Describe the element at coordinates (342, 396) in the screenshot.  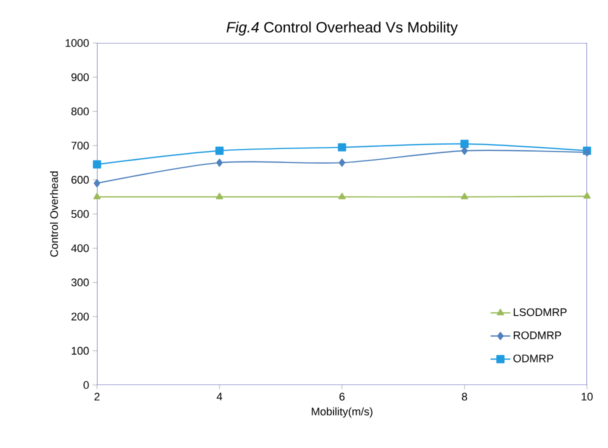
I see `x-tick-label: 6` at that location.